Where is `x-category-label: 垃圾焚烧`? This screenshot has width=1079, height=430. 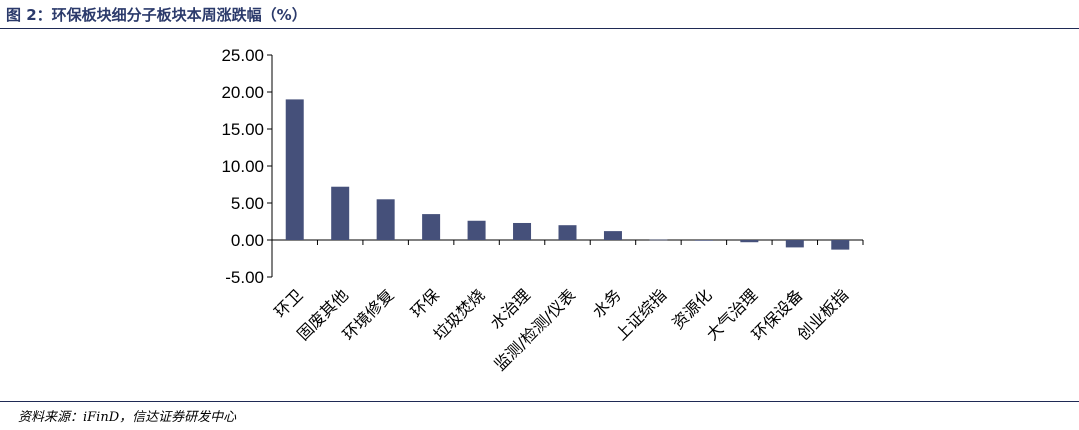
x-category-label: 垃圾焚烧 is located at coordinates (459, 314).